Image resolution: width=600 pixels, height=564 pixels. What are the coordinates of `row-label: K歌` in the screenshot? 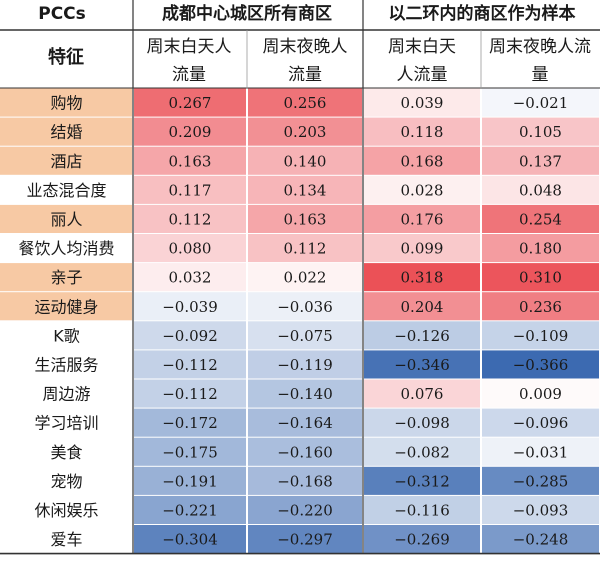 It's located at (66, 335).